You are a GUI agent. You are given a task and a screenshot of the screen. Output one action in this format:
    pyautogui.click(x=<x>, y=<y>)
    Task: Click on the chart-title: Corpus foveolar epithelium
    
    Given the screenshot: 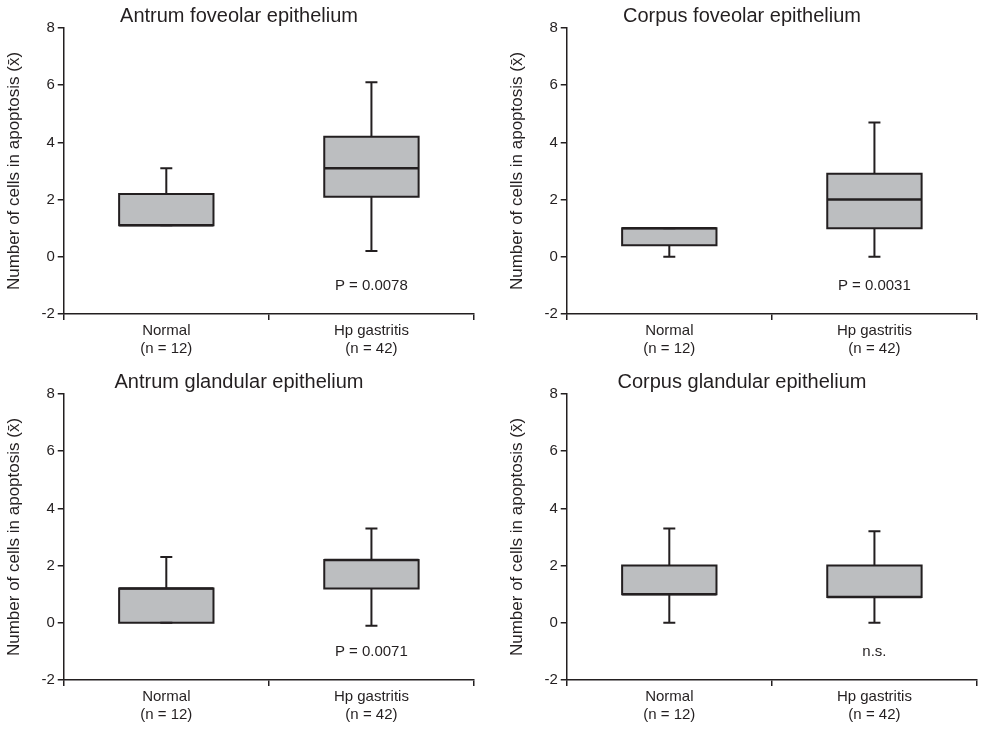 What is the action you would take?
    pyautogui.click(x=742, y=14)
    